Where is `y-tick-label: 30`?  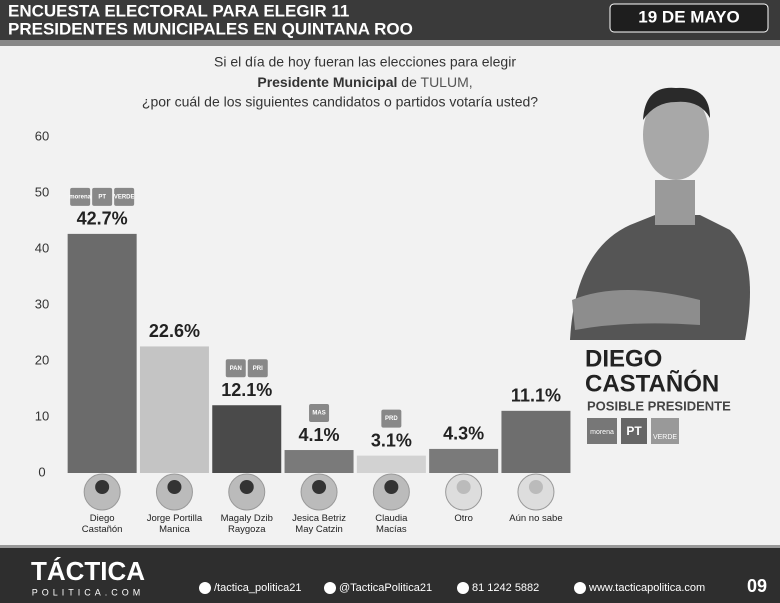
y-tick-label: 30 is located at coordinates (42, 303).